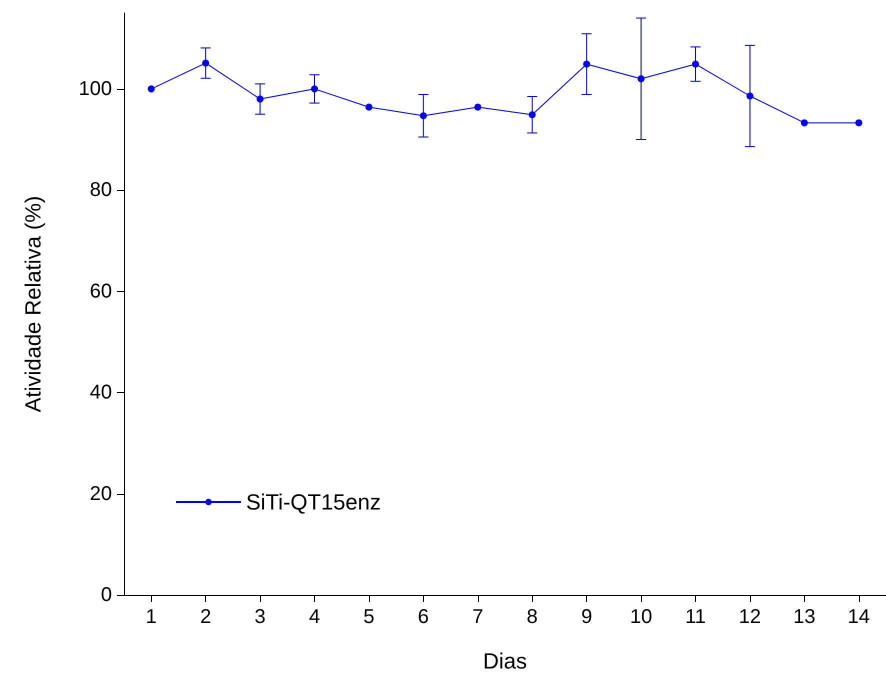  I want to click on x-tick-label: 7, so click(478, 617).